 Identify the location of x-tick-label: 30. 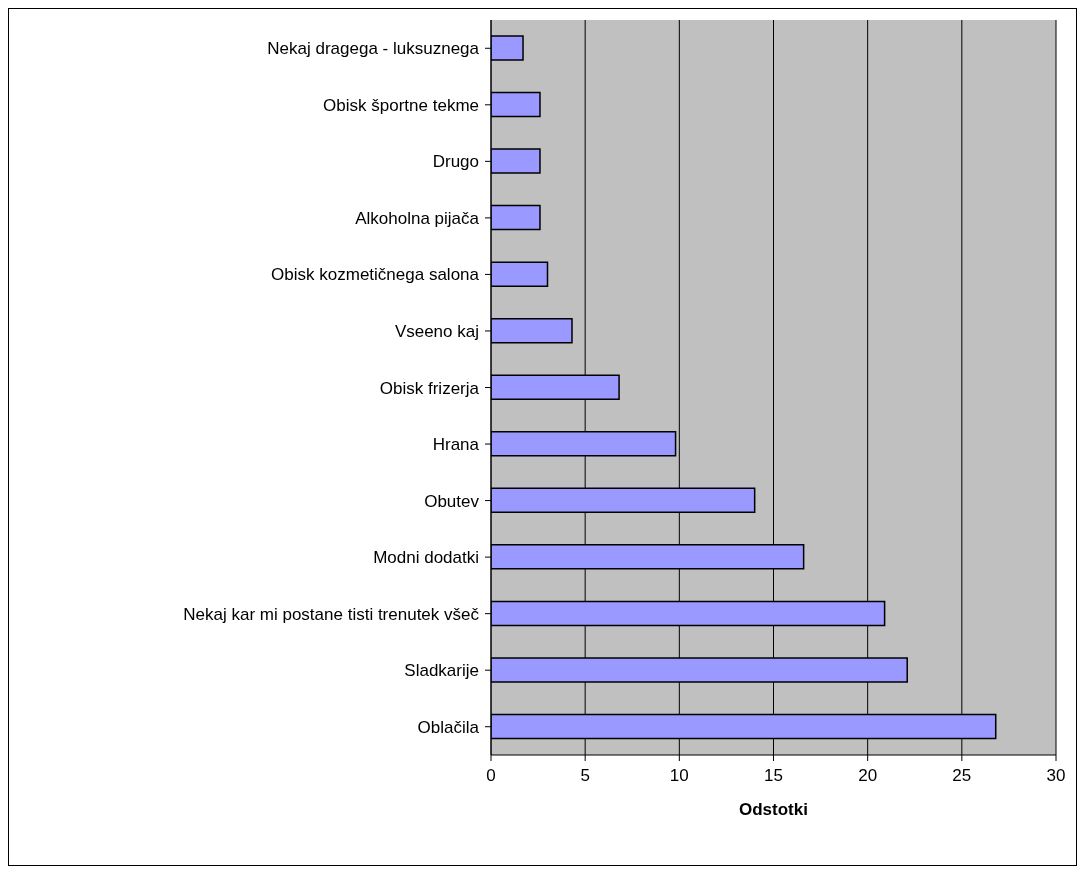
(1056, 776).